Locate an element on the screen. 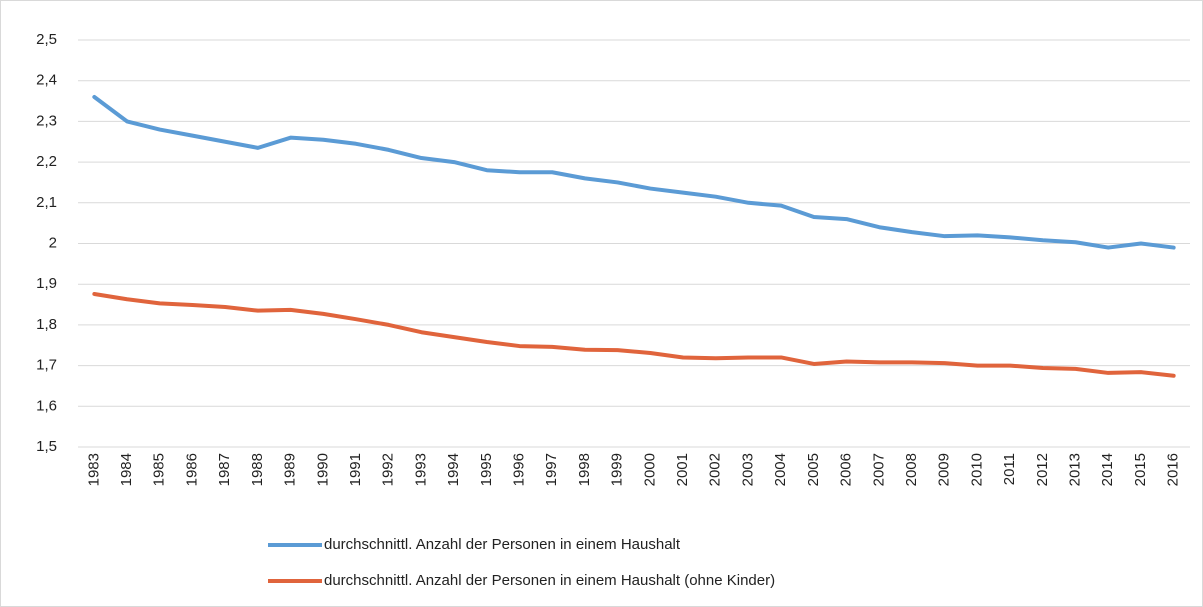  x-tick-label: 2003 is located at coordinates (747, 469).